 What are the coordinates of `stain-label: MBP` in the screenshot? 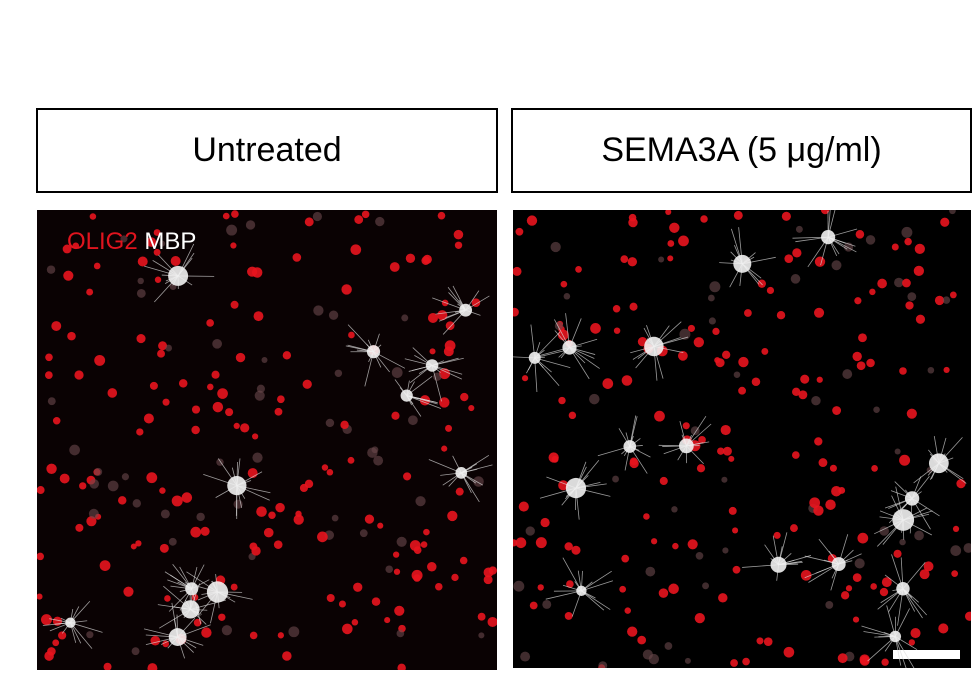 It's located at (170, 241).